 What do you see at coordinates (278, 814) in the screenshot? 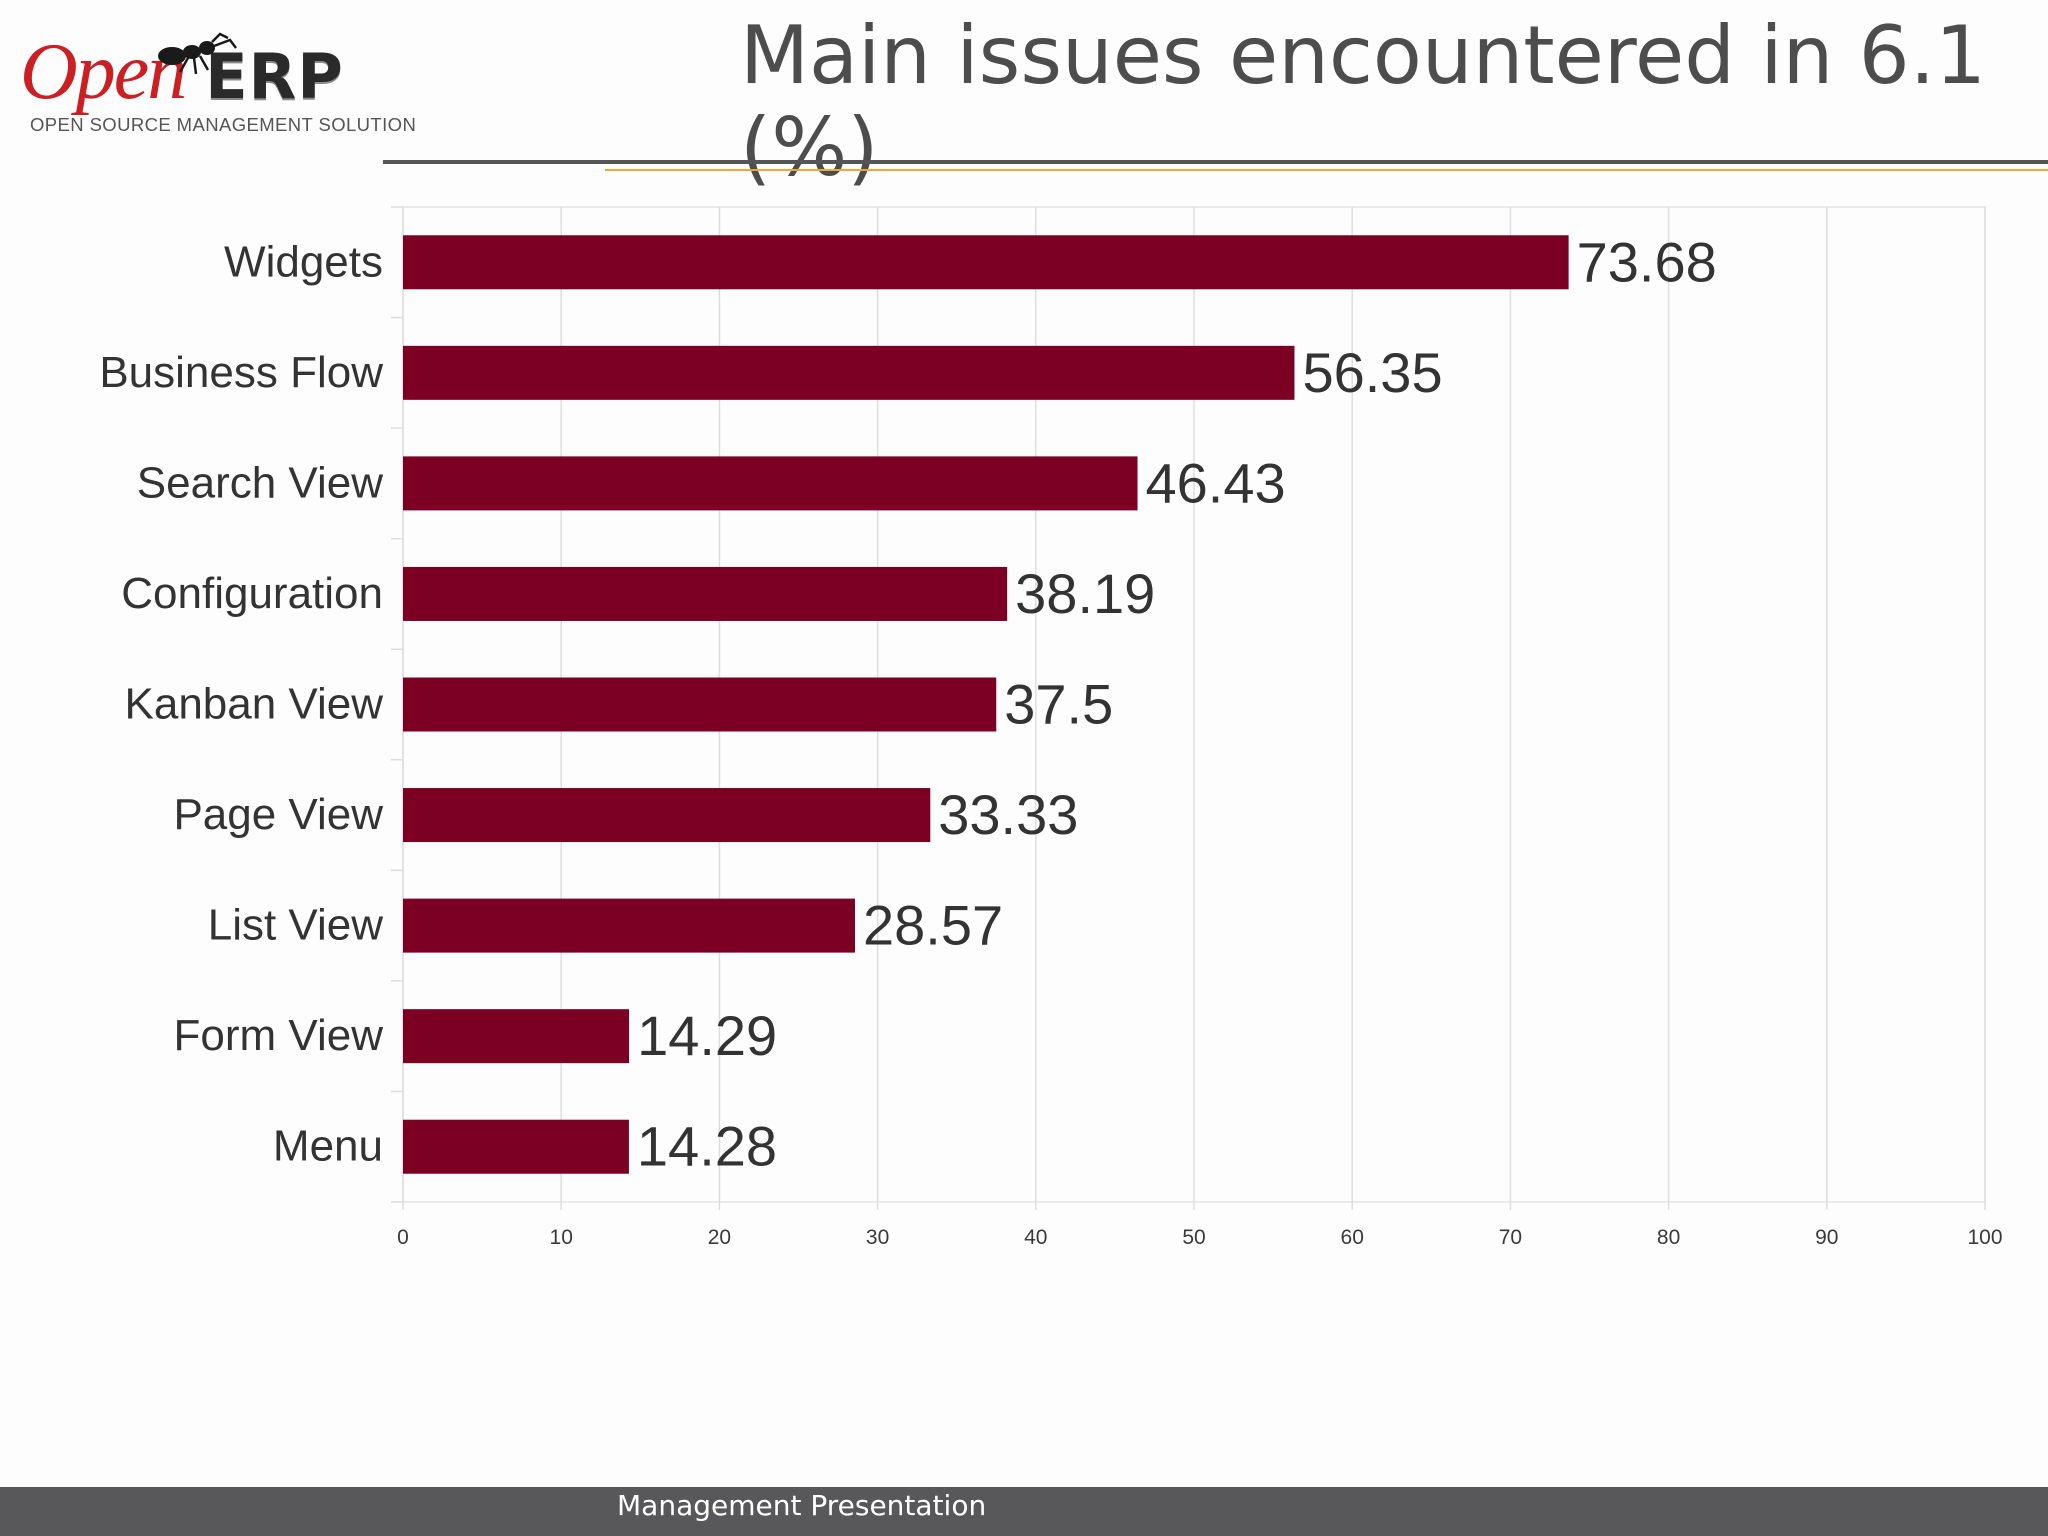
I see `category-label: Page View` at bounding box center [278, 814].